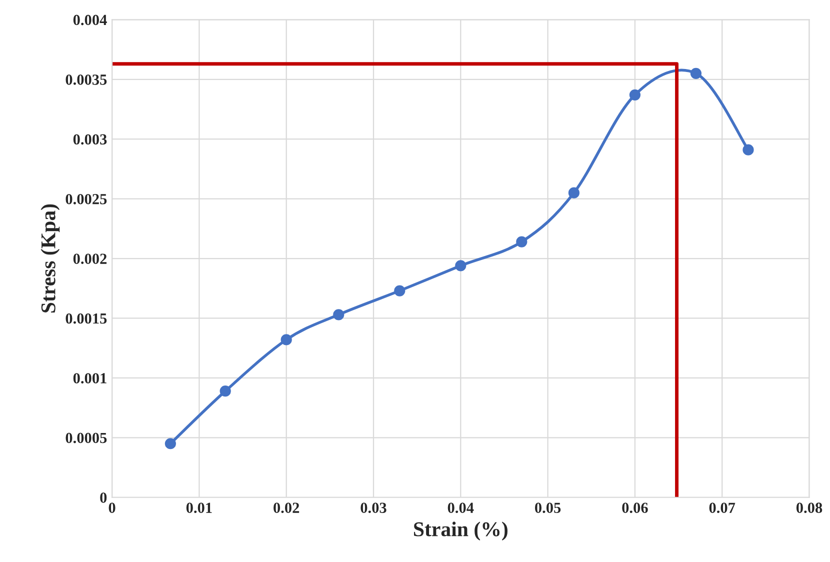 The height and width of the screenshot is (562, 830). Describe the element at coordinates (103, 497) in the screenshot. I see `y-tick-label: 0` at that location.